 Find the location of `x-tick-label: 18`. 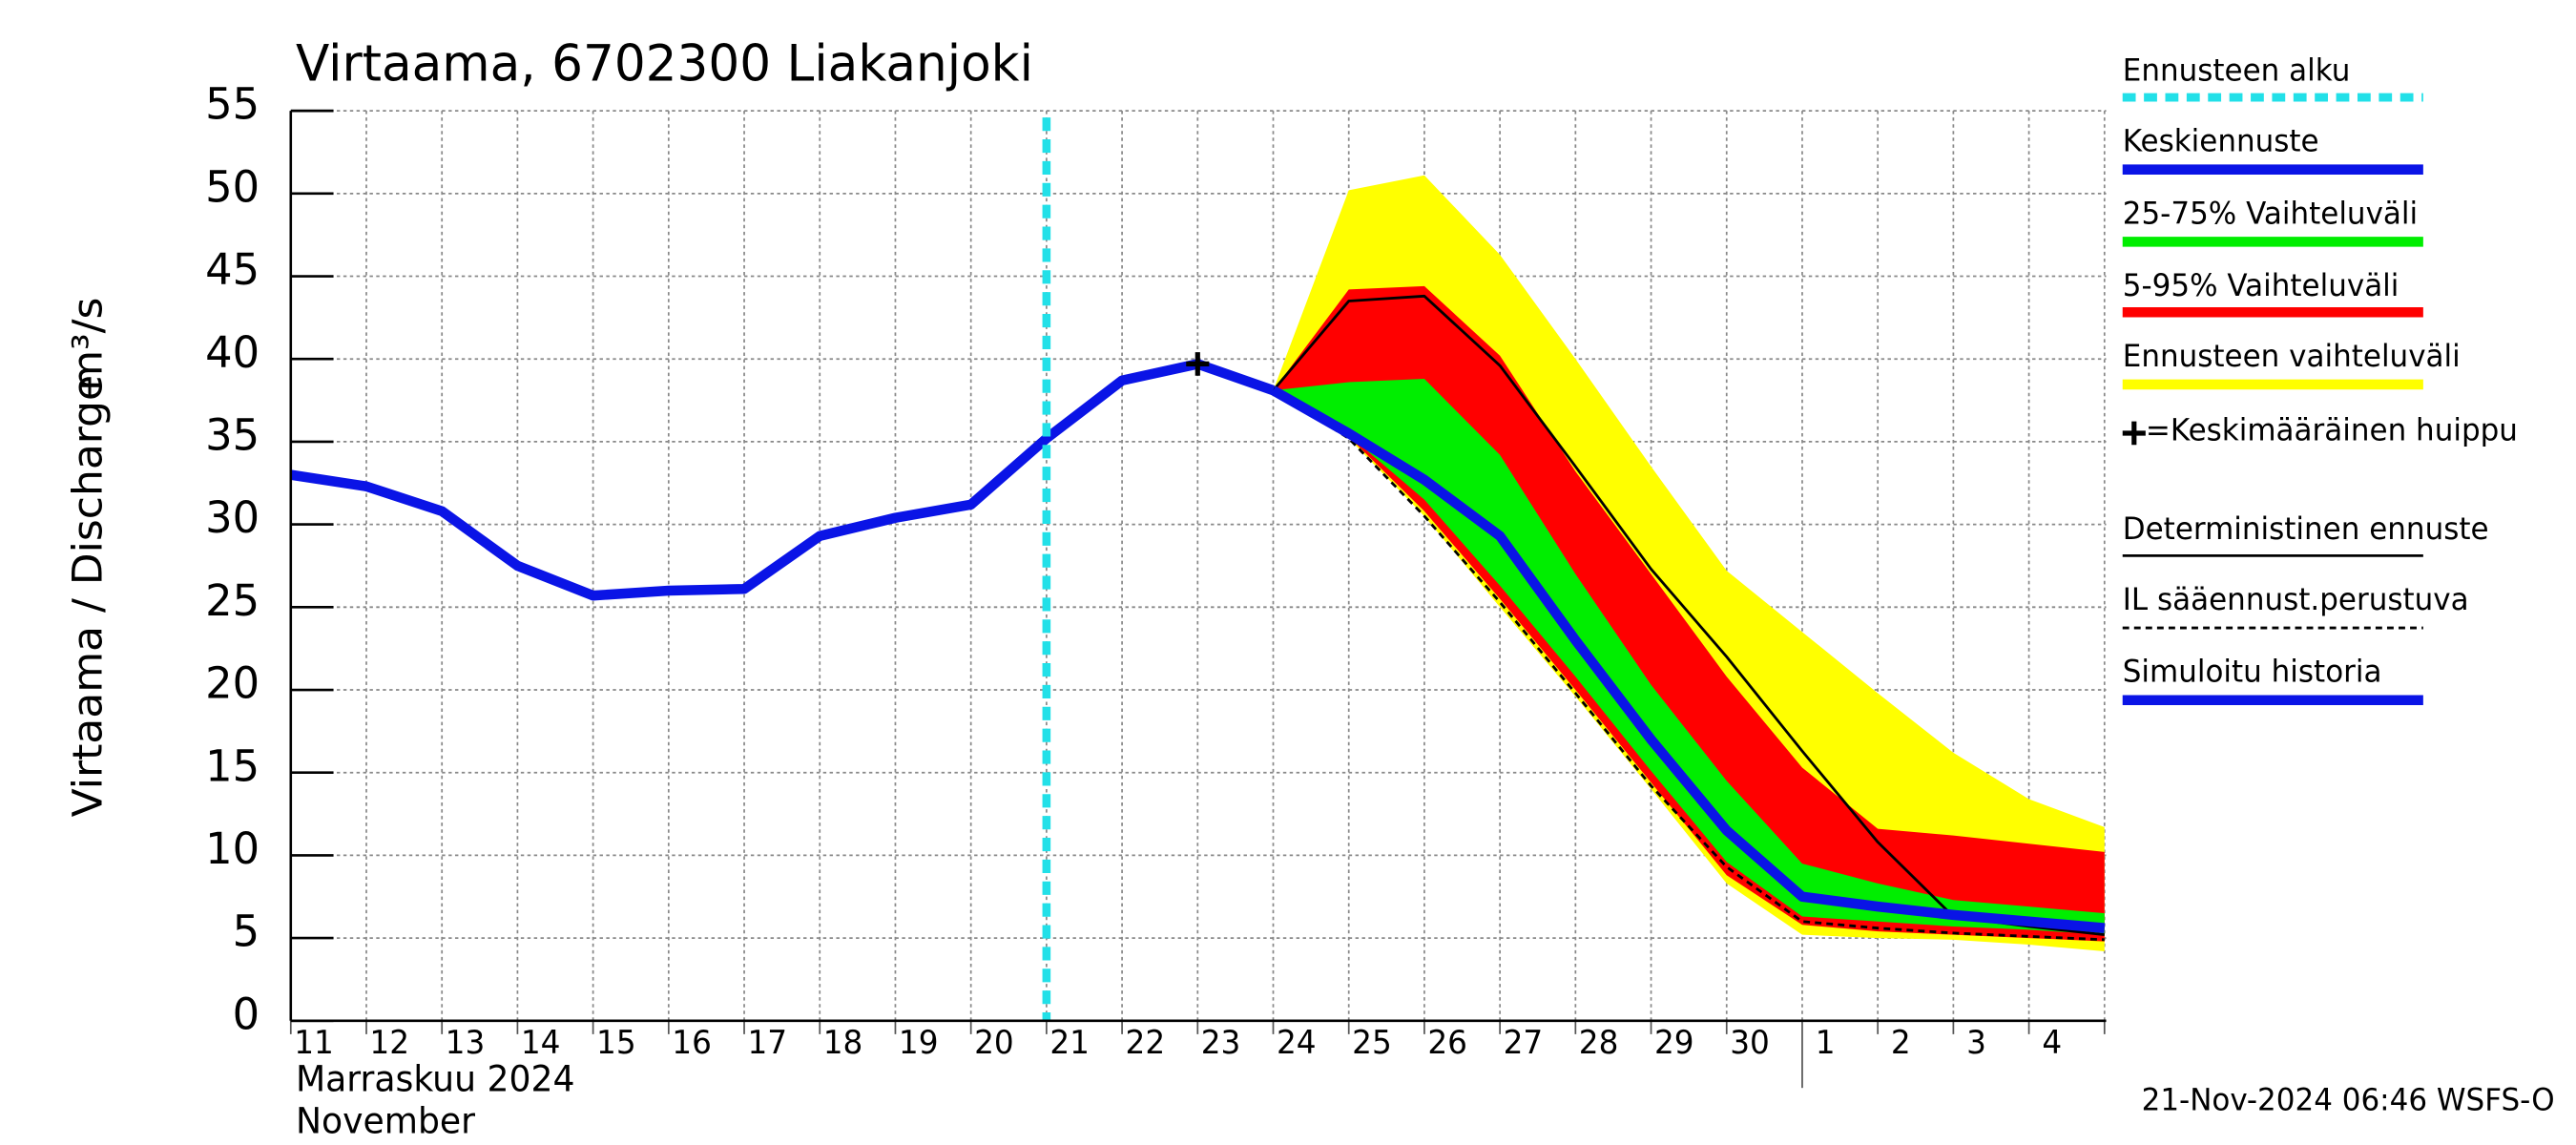

x-tick-label: 18 is located at coordinates (843, 1042).